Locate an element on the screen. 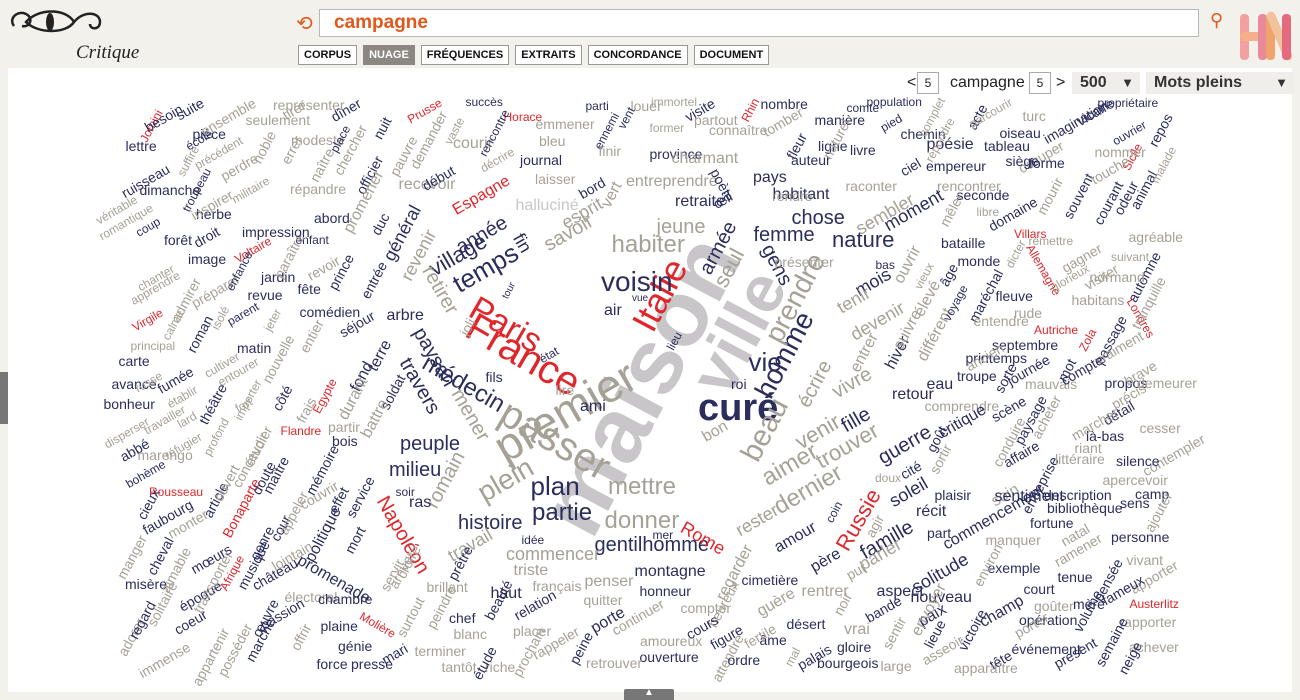  cloud-word: riche is located at coordinates (500, 667).